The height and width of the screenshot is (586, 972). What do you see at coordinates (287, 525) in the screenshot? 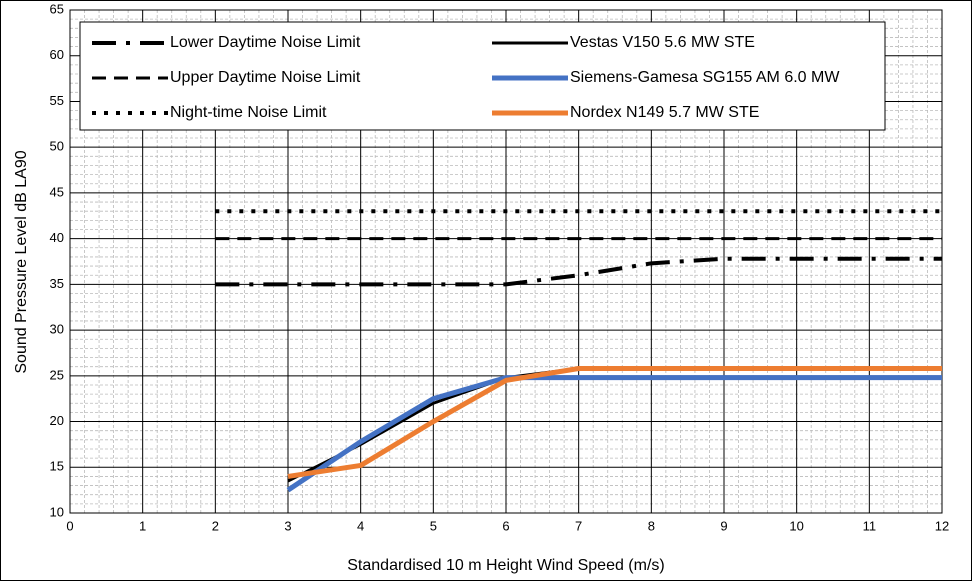
I see `x-tick-label: 3` at bounding box center [287, 525].